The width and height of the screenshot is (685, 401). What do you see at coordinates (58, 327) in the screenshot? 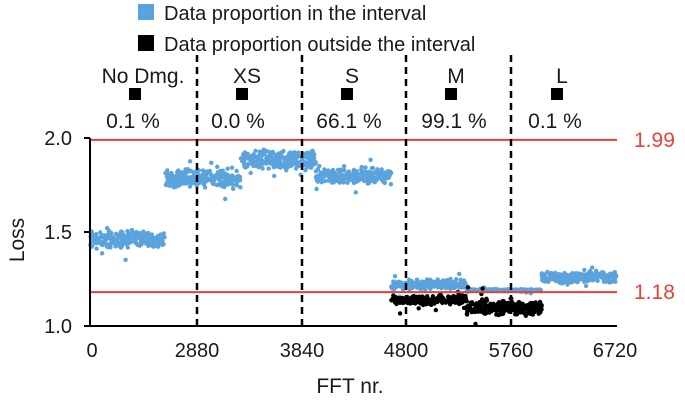
I see `y-tick-label-1-0: 1.0` at bounding box center [58, 327].